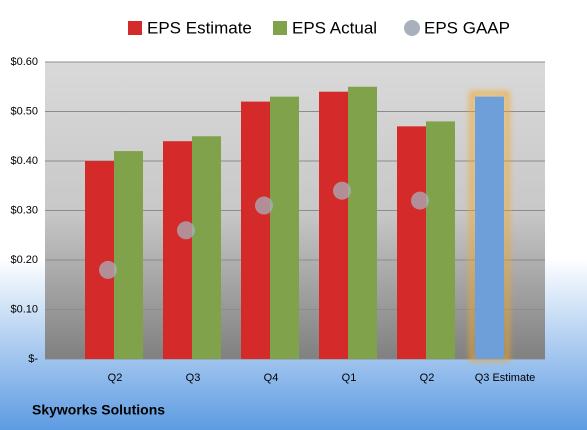 The height and width of the screenshot is (430, 587). I want to click on y-tick-label: $0.50, so click(24, 111).